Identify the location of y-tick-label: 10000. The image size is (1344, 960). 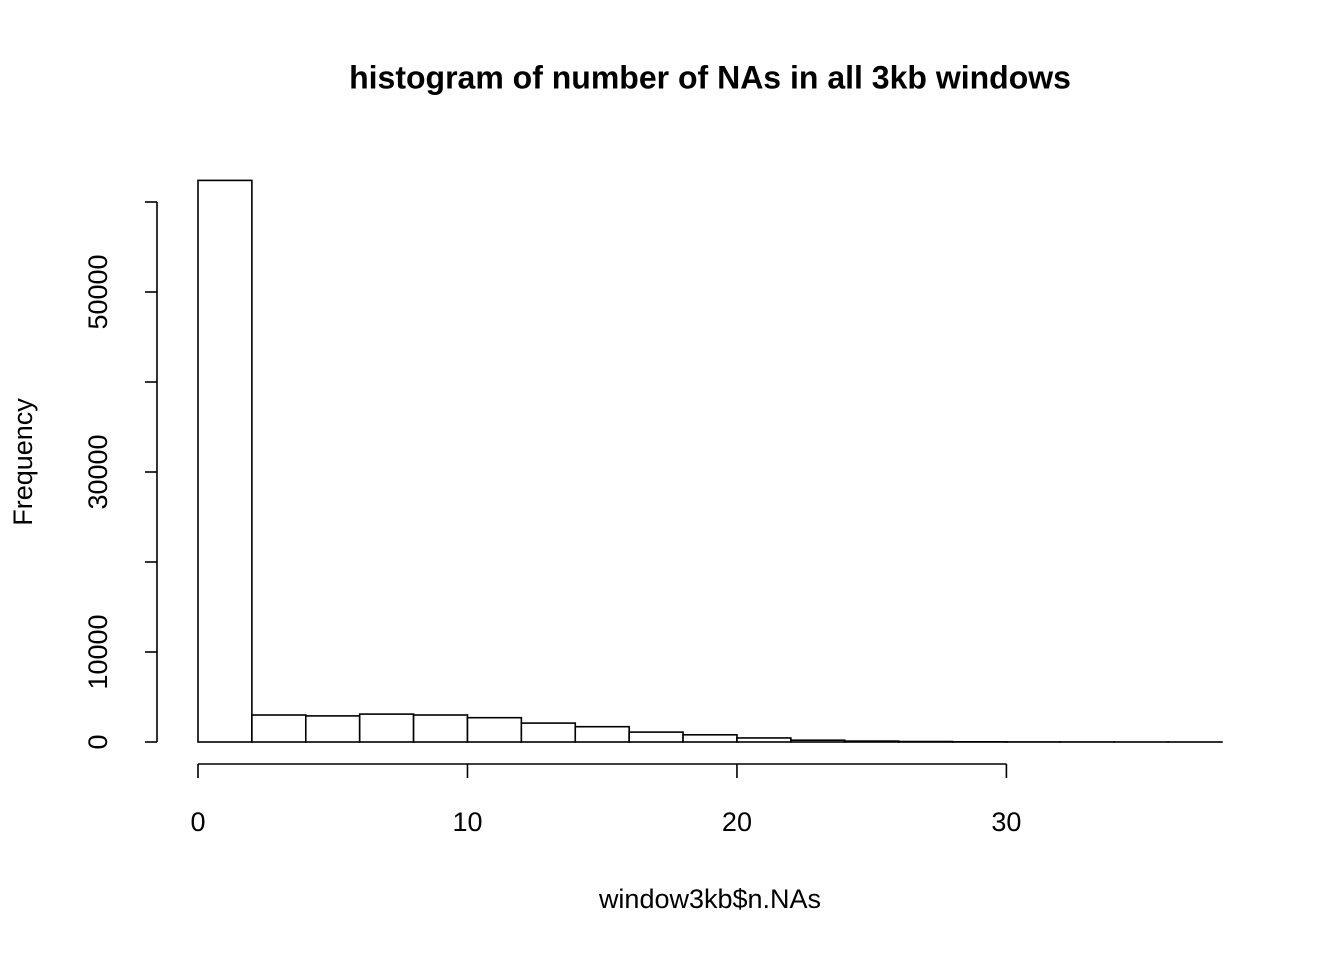
(98, 651).